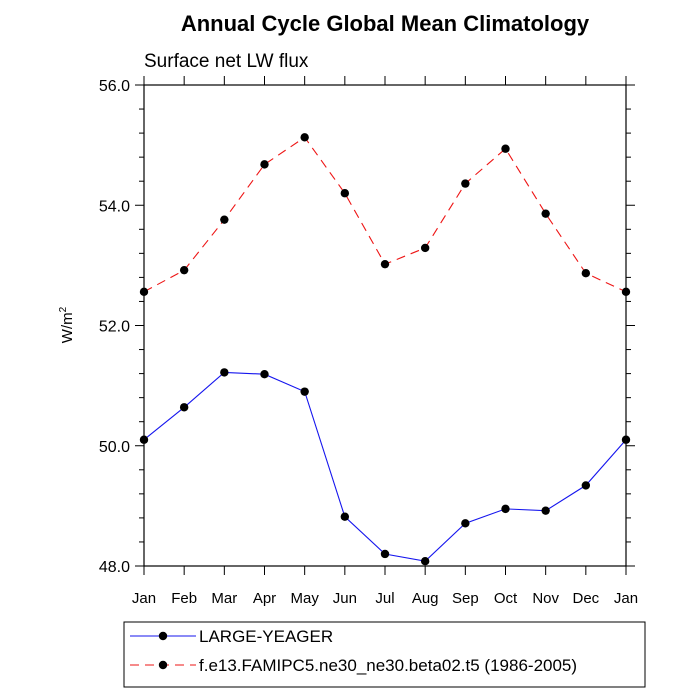 This screenshot has width=700, height=700. What do you see at coordinates (384, 598) in the screenshot?
I see `x-tick-label: Jul` at bounding box center [384, 598].